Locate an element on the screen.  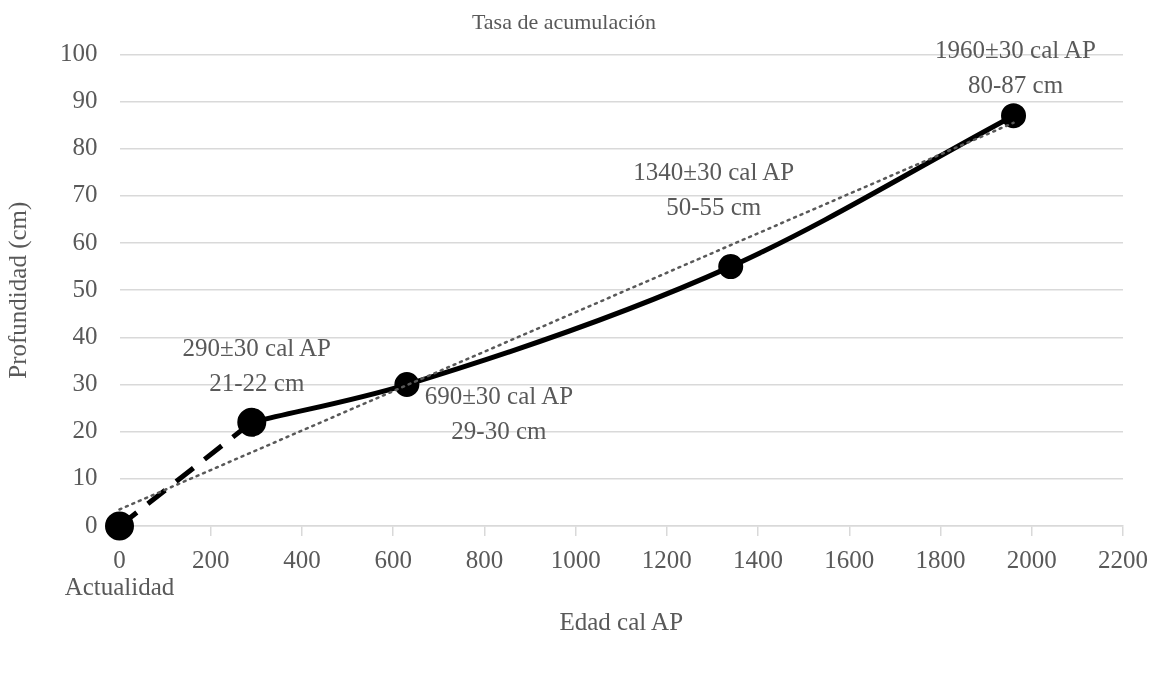
x-tick-label: 400 is located at coordinates (302, 559).